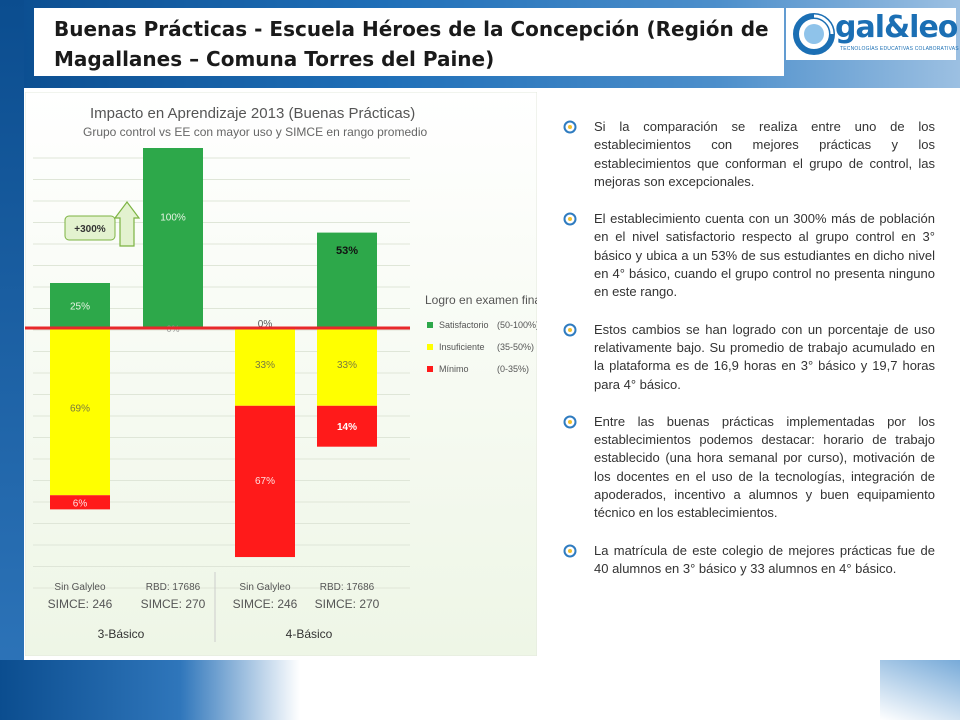 The width and height of the screenshot is (960, 720). What do you see at coordinates (464, 325) in the screenshot?
I see `legend-label: Satisfactorio` at bounding box center [464, 325].